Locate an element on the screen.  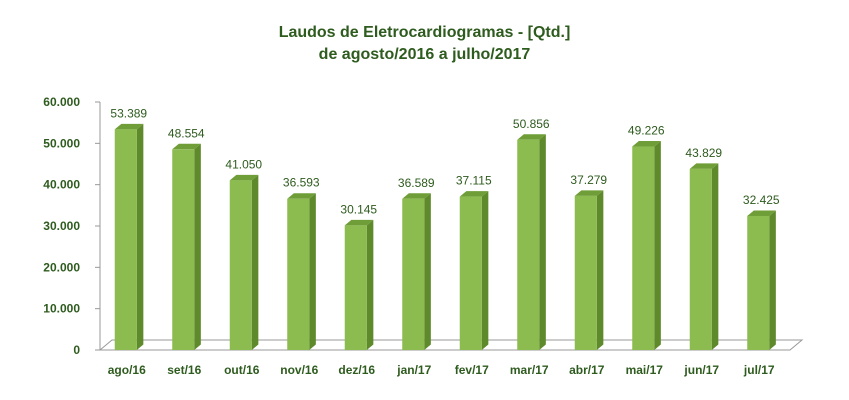
x-tick-label: nov/16 is located at coordinates (299, 370).